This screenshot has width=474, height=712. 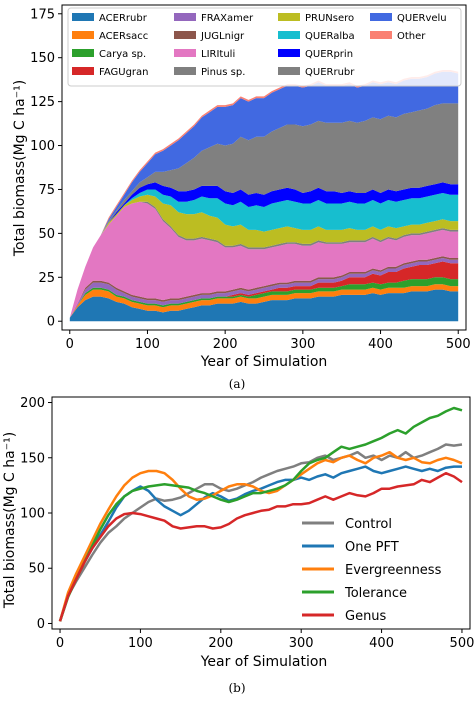 I want to click on area-juglnigr, so click(x=264, y=287).